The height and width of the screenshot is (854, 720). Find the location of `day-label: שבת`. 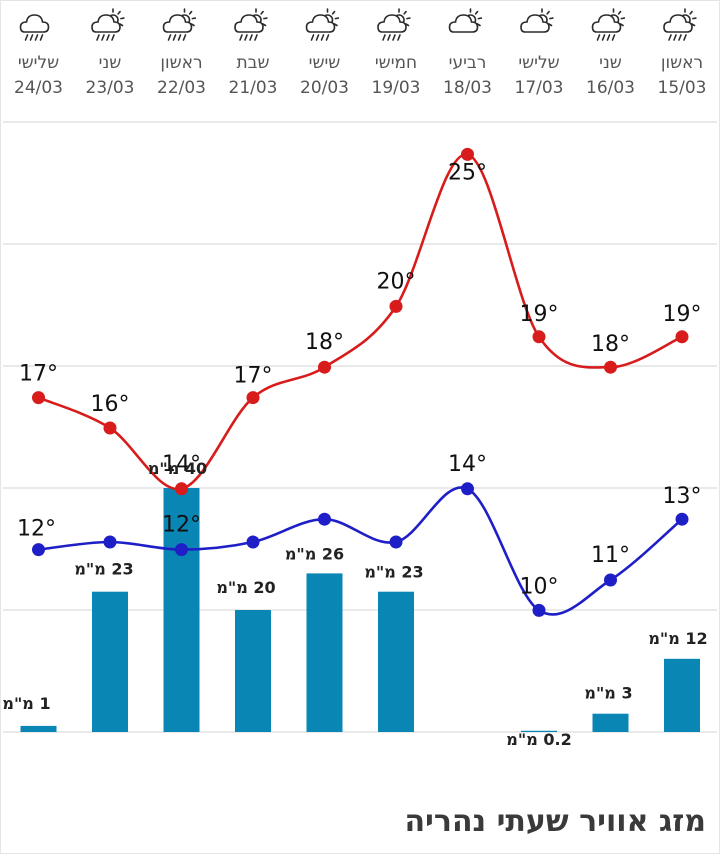

day-label: שבת is located at coordinates (252, 63).